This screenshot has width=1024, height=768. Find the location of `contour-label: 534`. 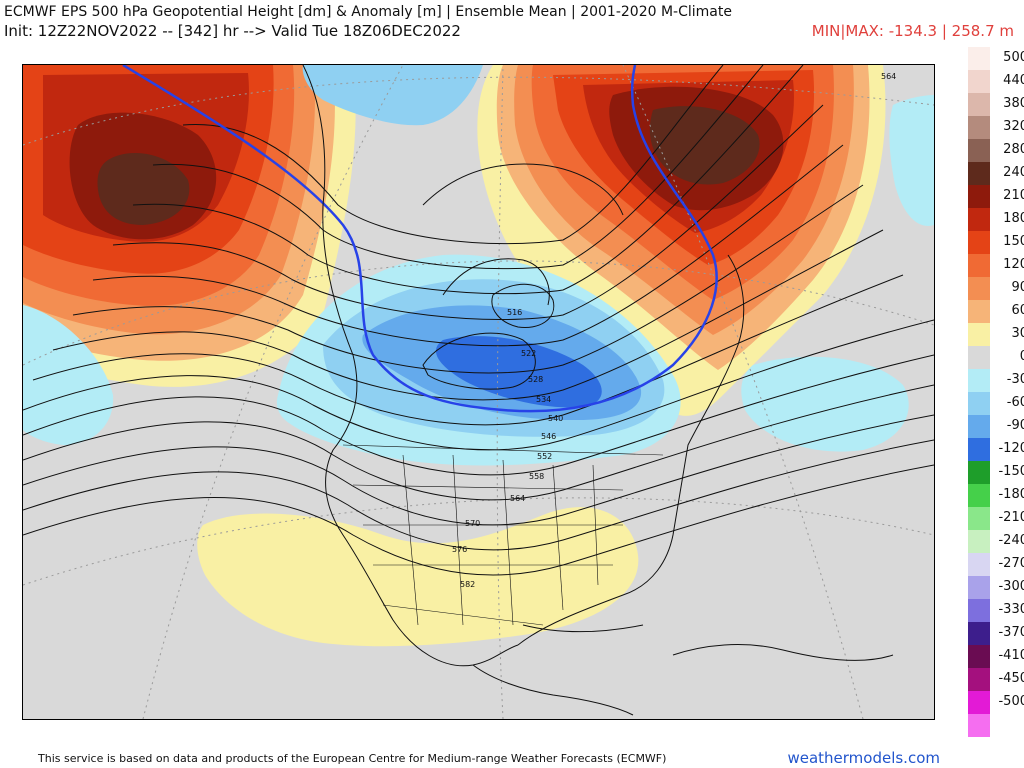

contour-label: 534 is located at coordinates (543, 399).